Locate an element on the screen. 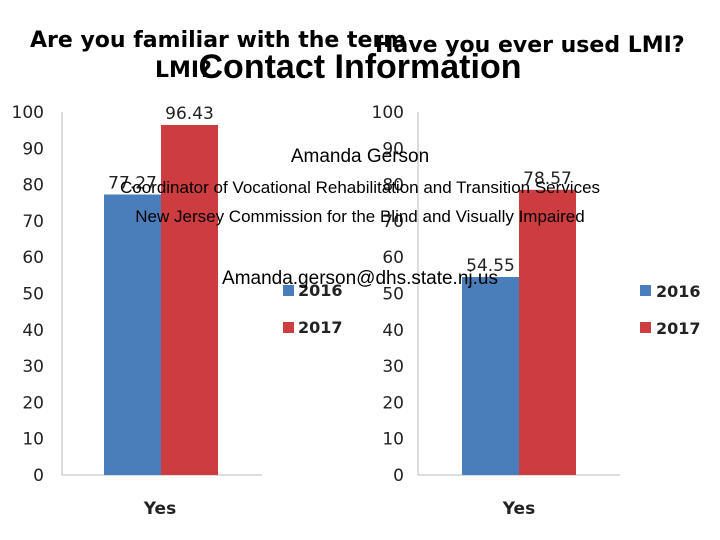  chart-left-bars: 77.27 96.43 is located at coordinates (161, 290).